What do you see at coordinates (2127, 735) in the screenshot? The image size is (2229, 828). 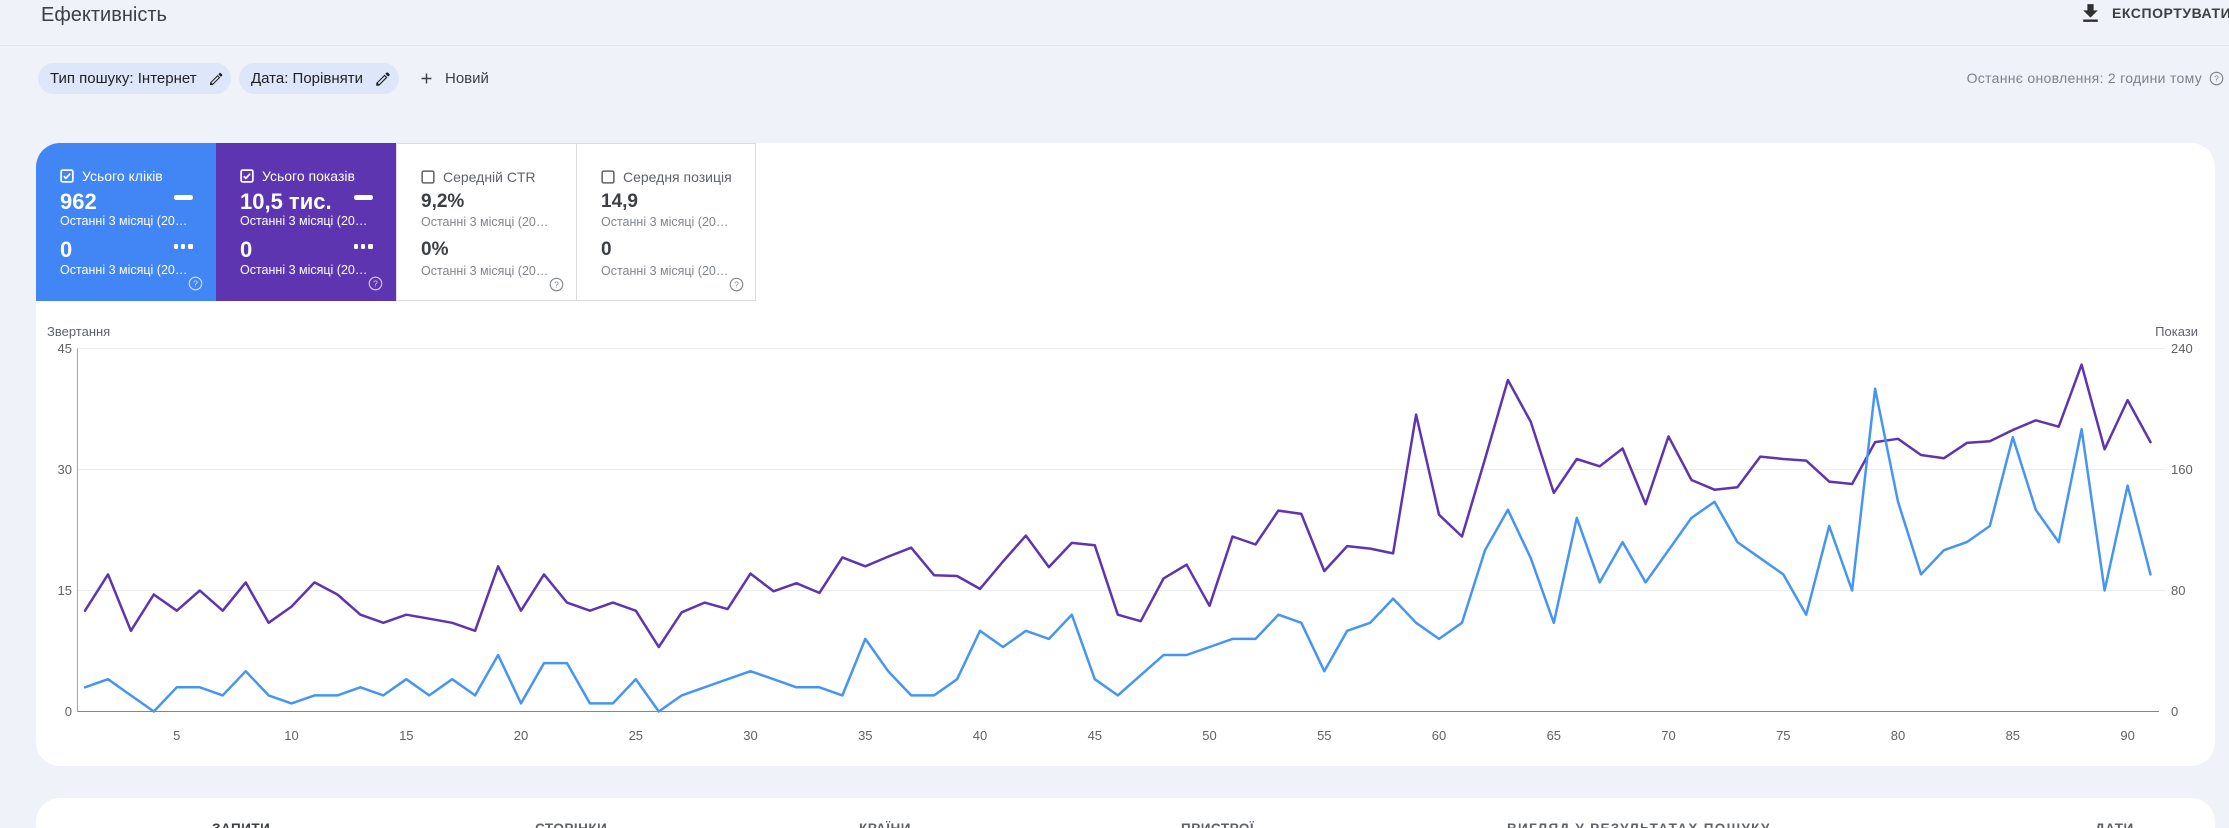 I see `svg-text: 90` at bounding box center [2127, 735].